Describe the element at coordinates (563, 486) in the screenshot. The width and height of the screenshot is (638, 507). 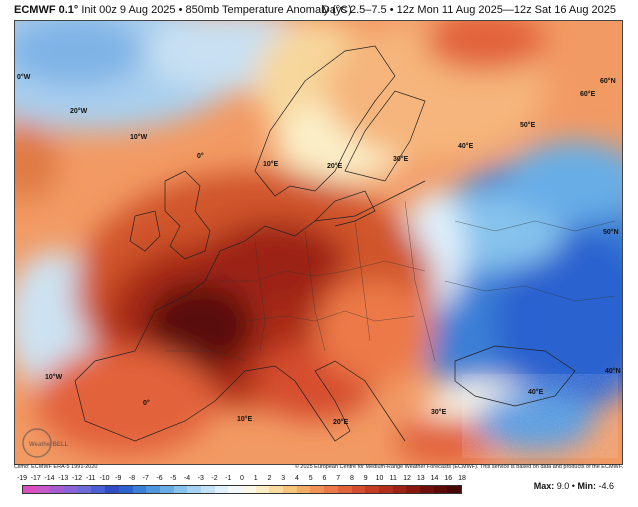
I see `max-value: 9.0` at that location.